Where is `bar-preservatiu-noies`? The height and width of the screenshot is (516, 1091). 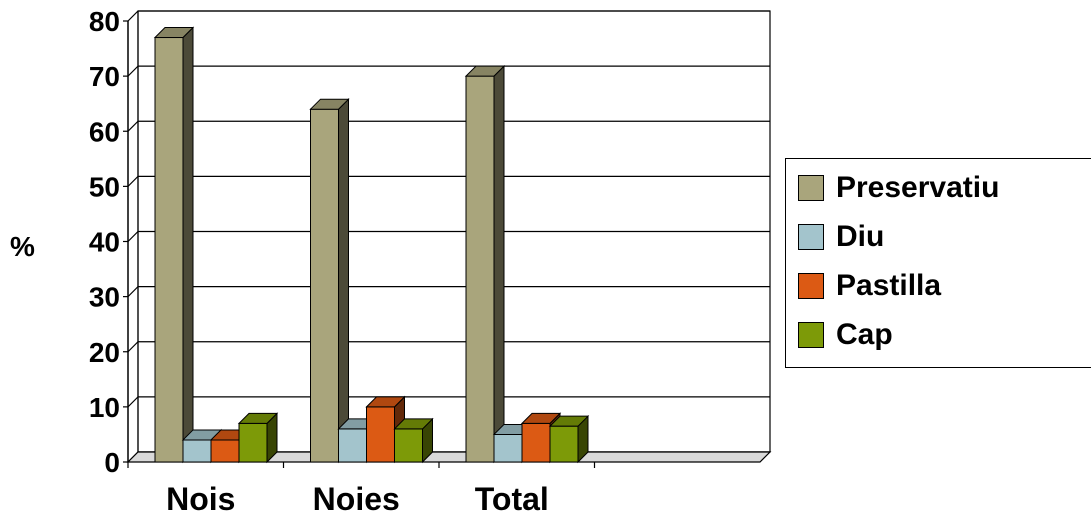
bar-preservatiu-noies is located at coordinates (329, 280).